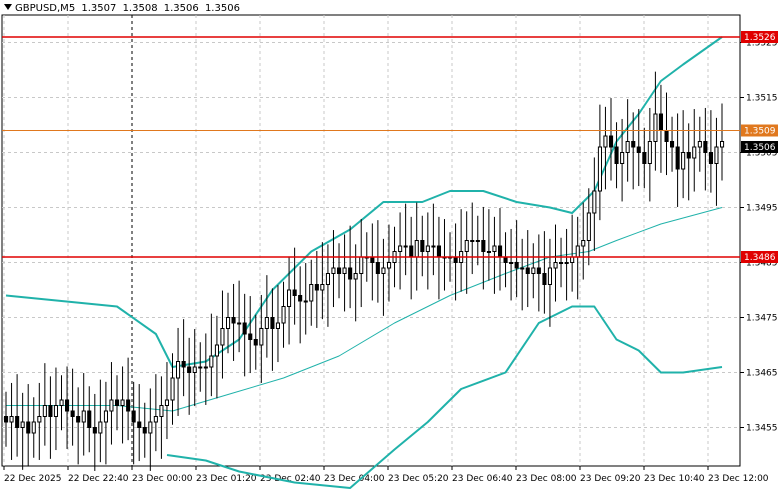 The height and width of the screenshot is (489, 781). What do you see at coordinates (33, 479) in the screenshot?
I see `x-tick-label: 22 Dec 2025` at bounding box center [33, 479].